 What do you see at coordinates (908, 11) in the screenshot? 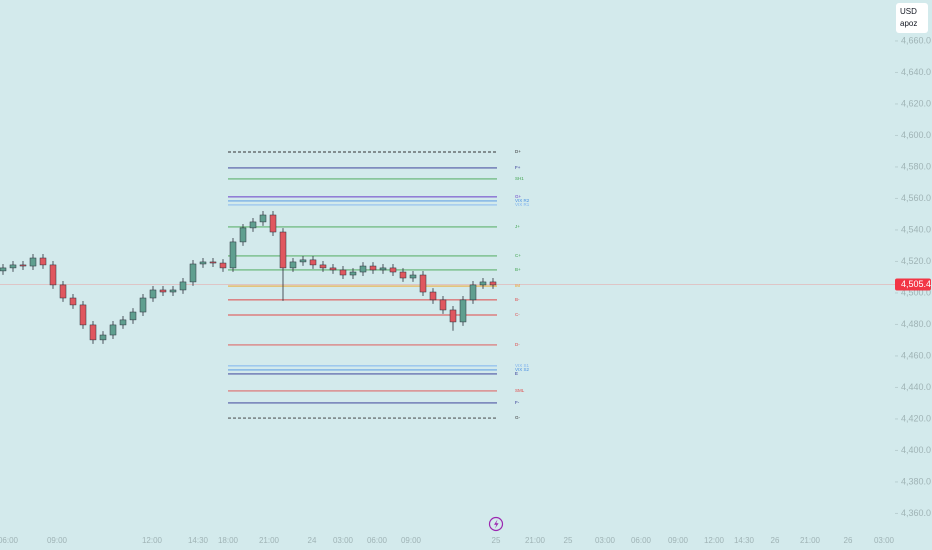
I see `currency: USD` at bounding box center [908, 11].